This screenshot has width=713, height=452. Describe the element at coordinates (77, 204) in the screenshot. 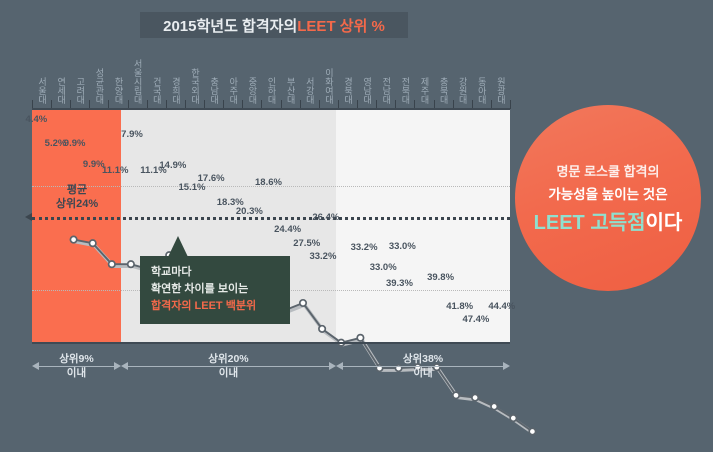

I see `average-label-line2: 상위24%` at that location.